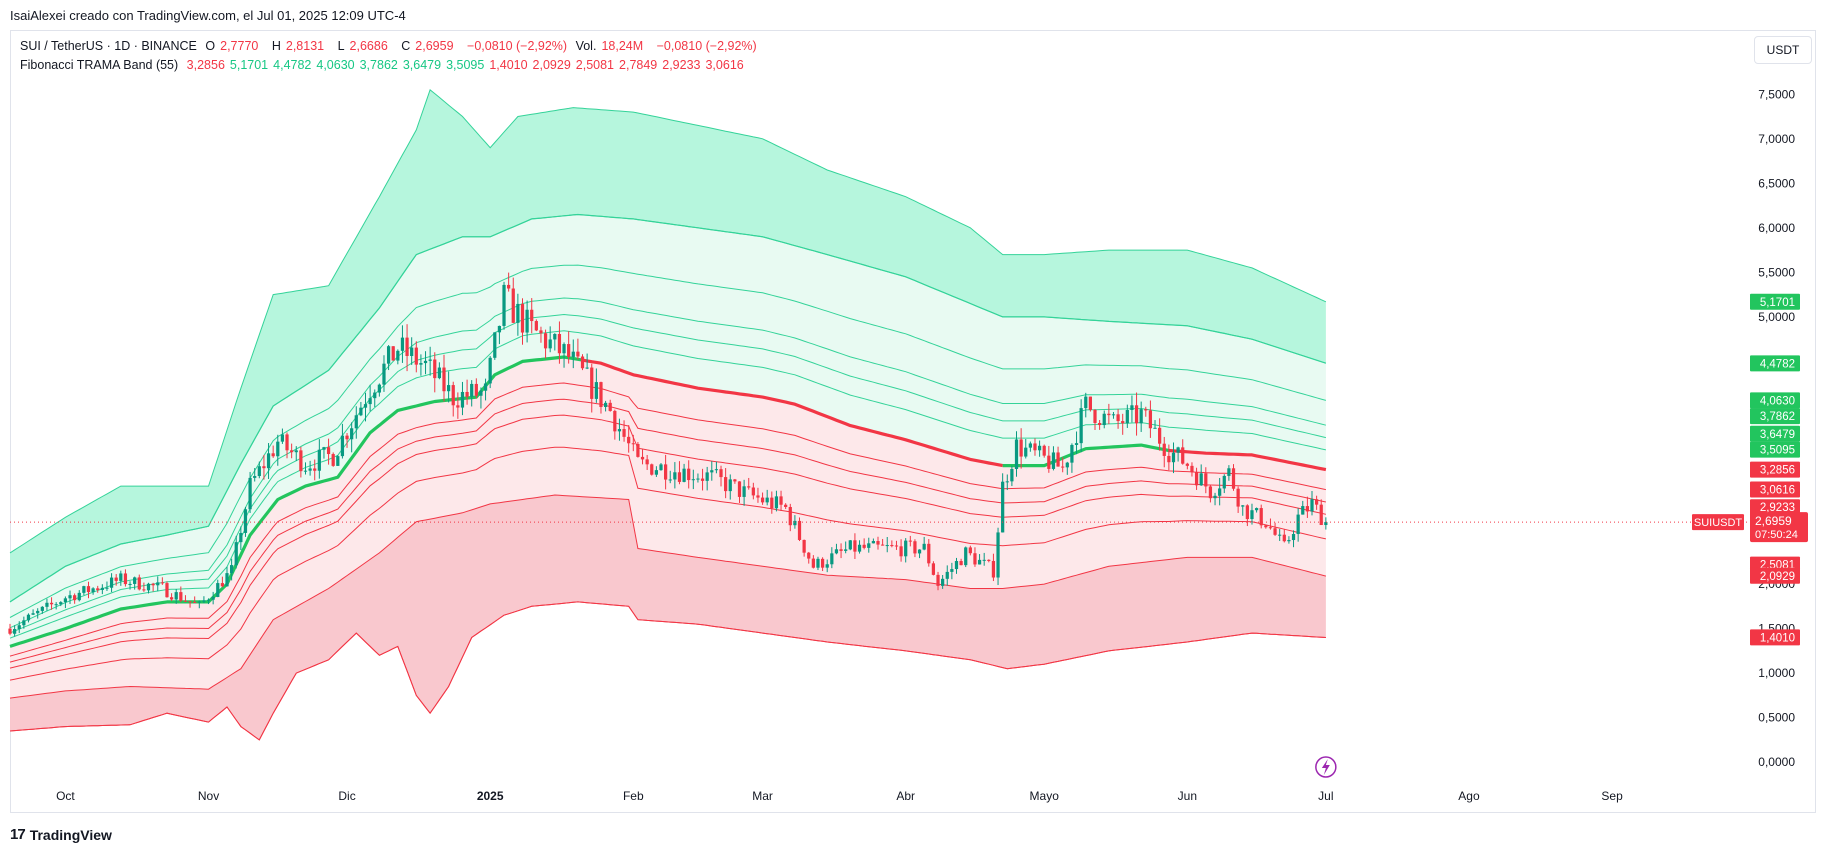 Image resolution: width=1826 pixels, height=853 pixels. Describe the element at coordinates (1783, 50) in the screenshot. I see `currency-button: USDT` at that location.